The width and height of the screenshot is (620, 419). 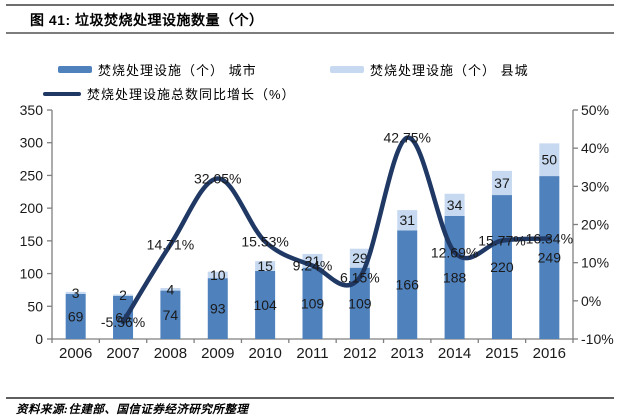 What do you see at coordinates (122, 353) in the screenshot?
I see `year-label: 2007` at bounding box center [122, 353].